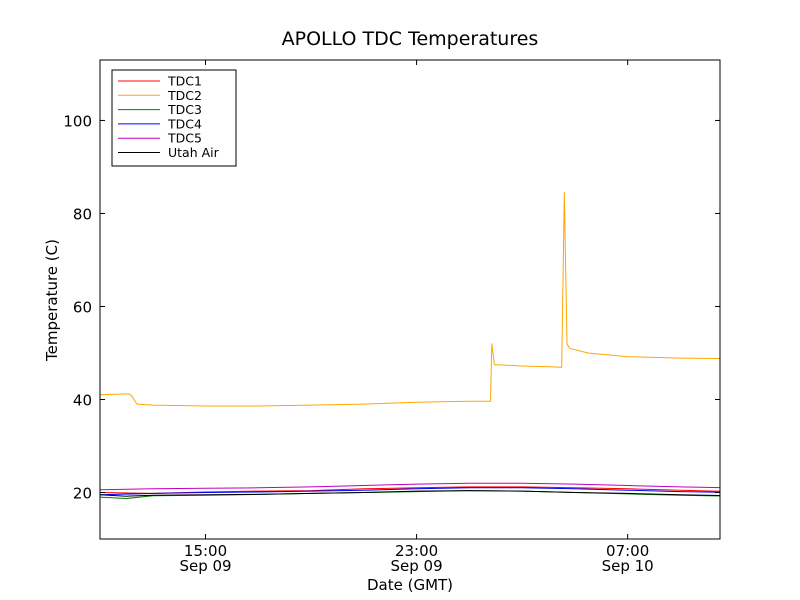 Image resolution: width=800 pixels, height=600 pixels. I want to click on series-line-tdc5, so click(410, 486).